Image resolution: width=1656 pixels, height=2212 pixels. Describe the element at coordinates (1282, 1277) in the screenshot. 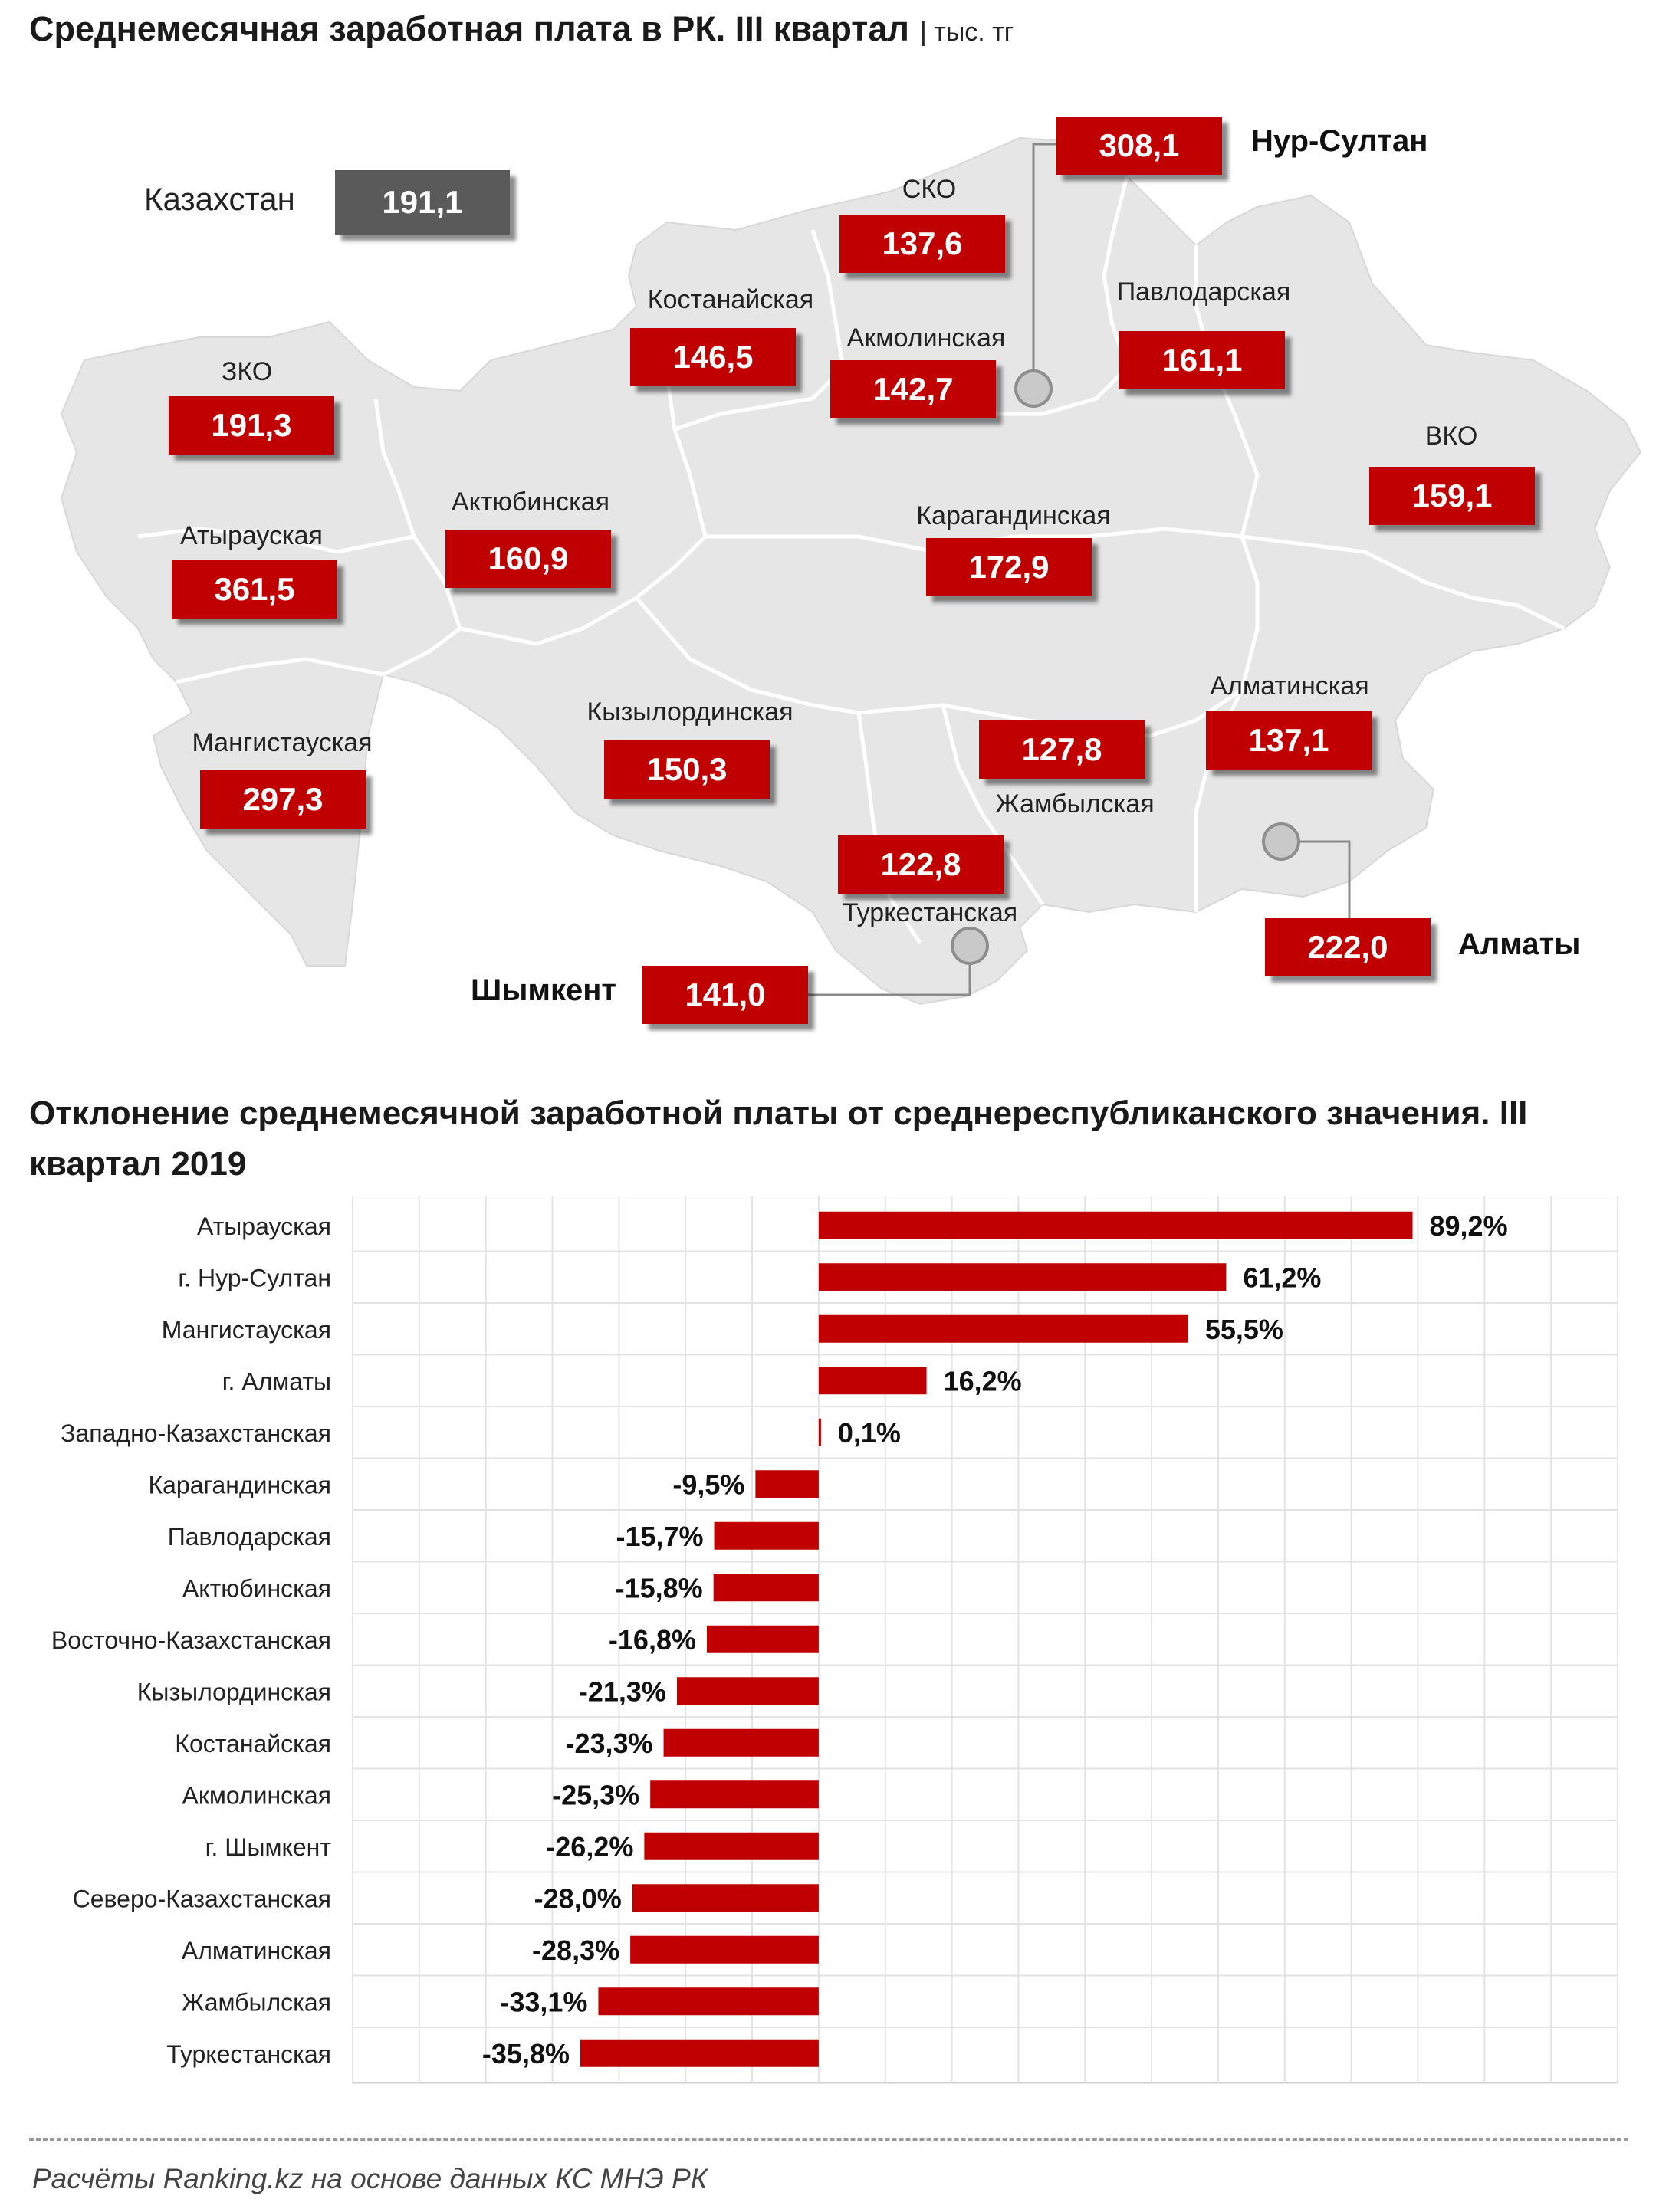

I see `data-label: 61,2%` at that location.